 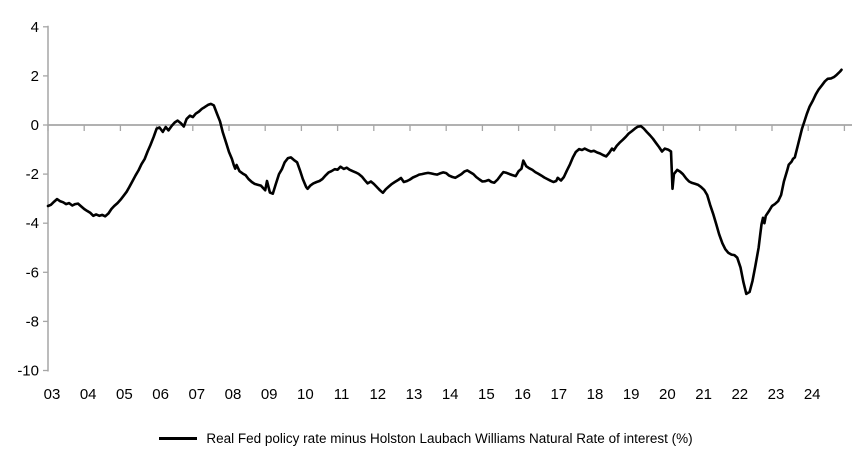 What do you see at coordinates (124, 394) in the screenshot?
I see `x-axis-label: 05` at bounding box center [124, 394].